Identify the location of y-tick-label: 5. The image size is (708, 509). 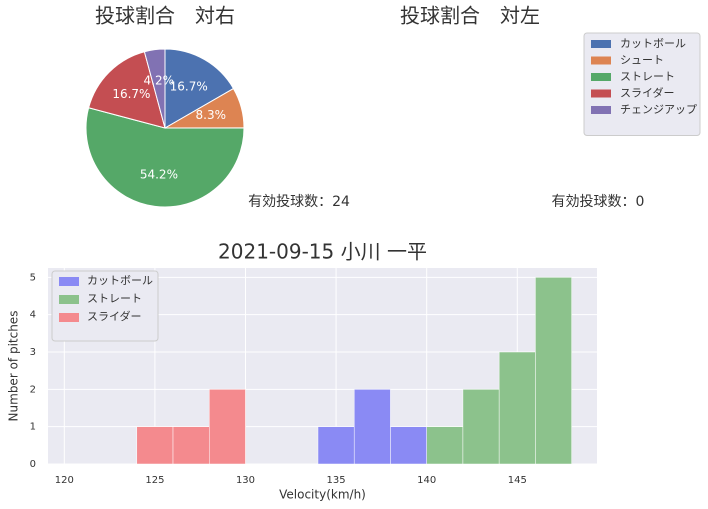
(33, 277).